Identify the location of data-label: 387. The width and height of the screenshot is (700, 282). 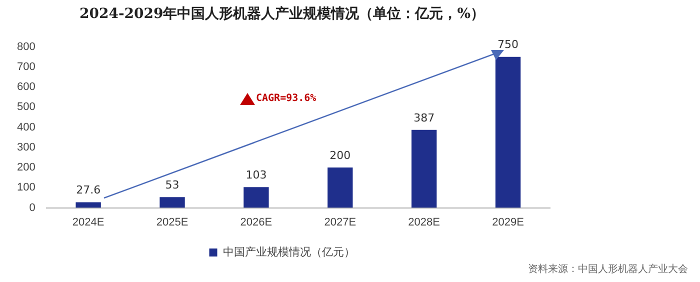
(424, 117).